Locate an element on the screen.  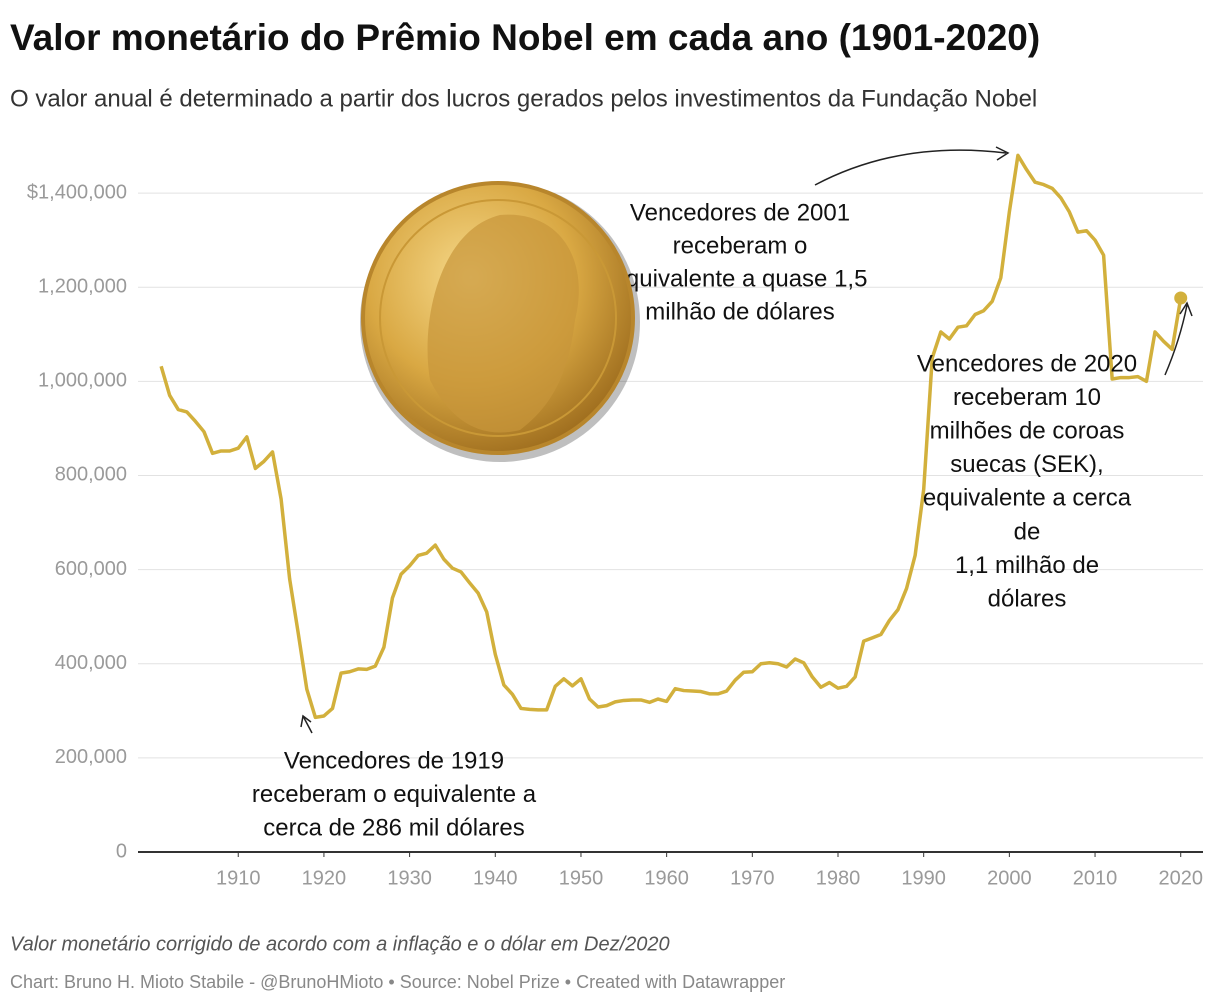
annotation: receberam 10 is located at coordinates (1027, 397).